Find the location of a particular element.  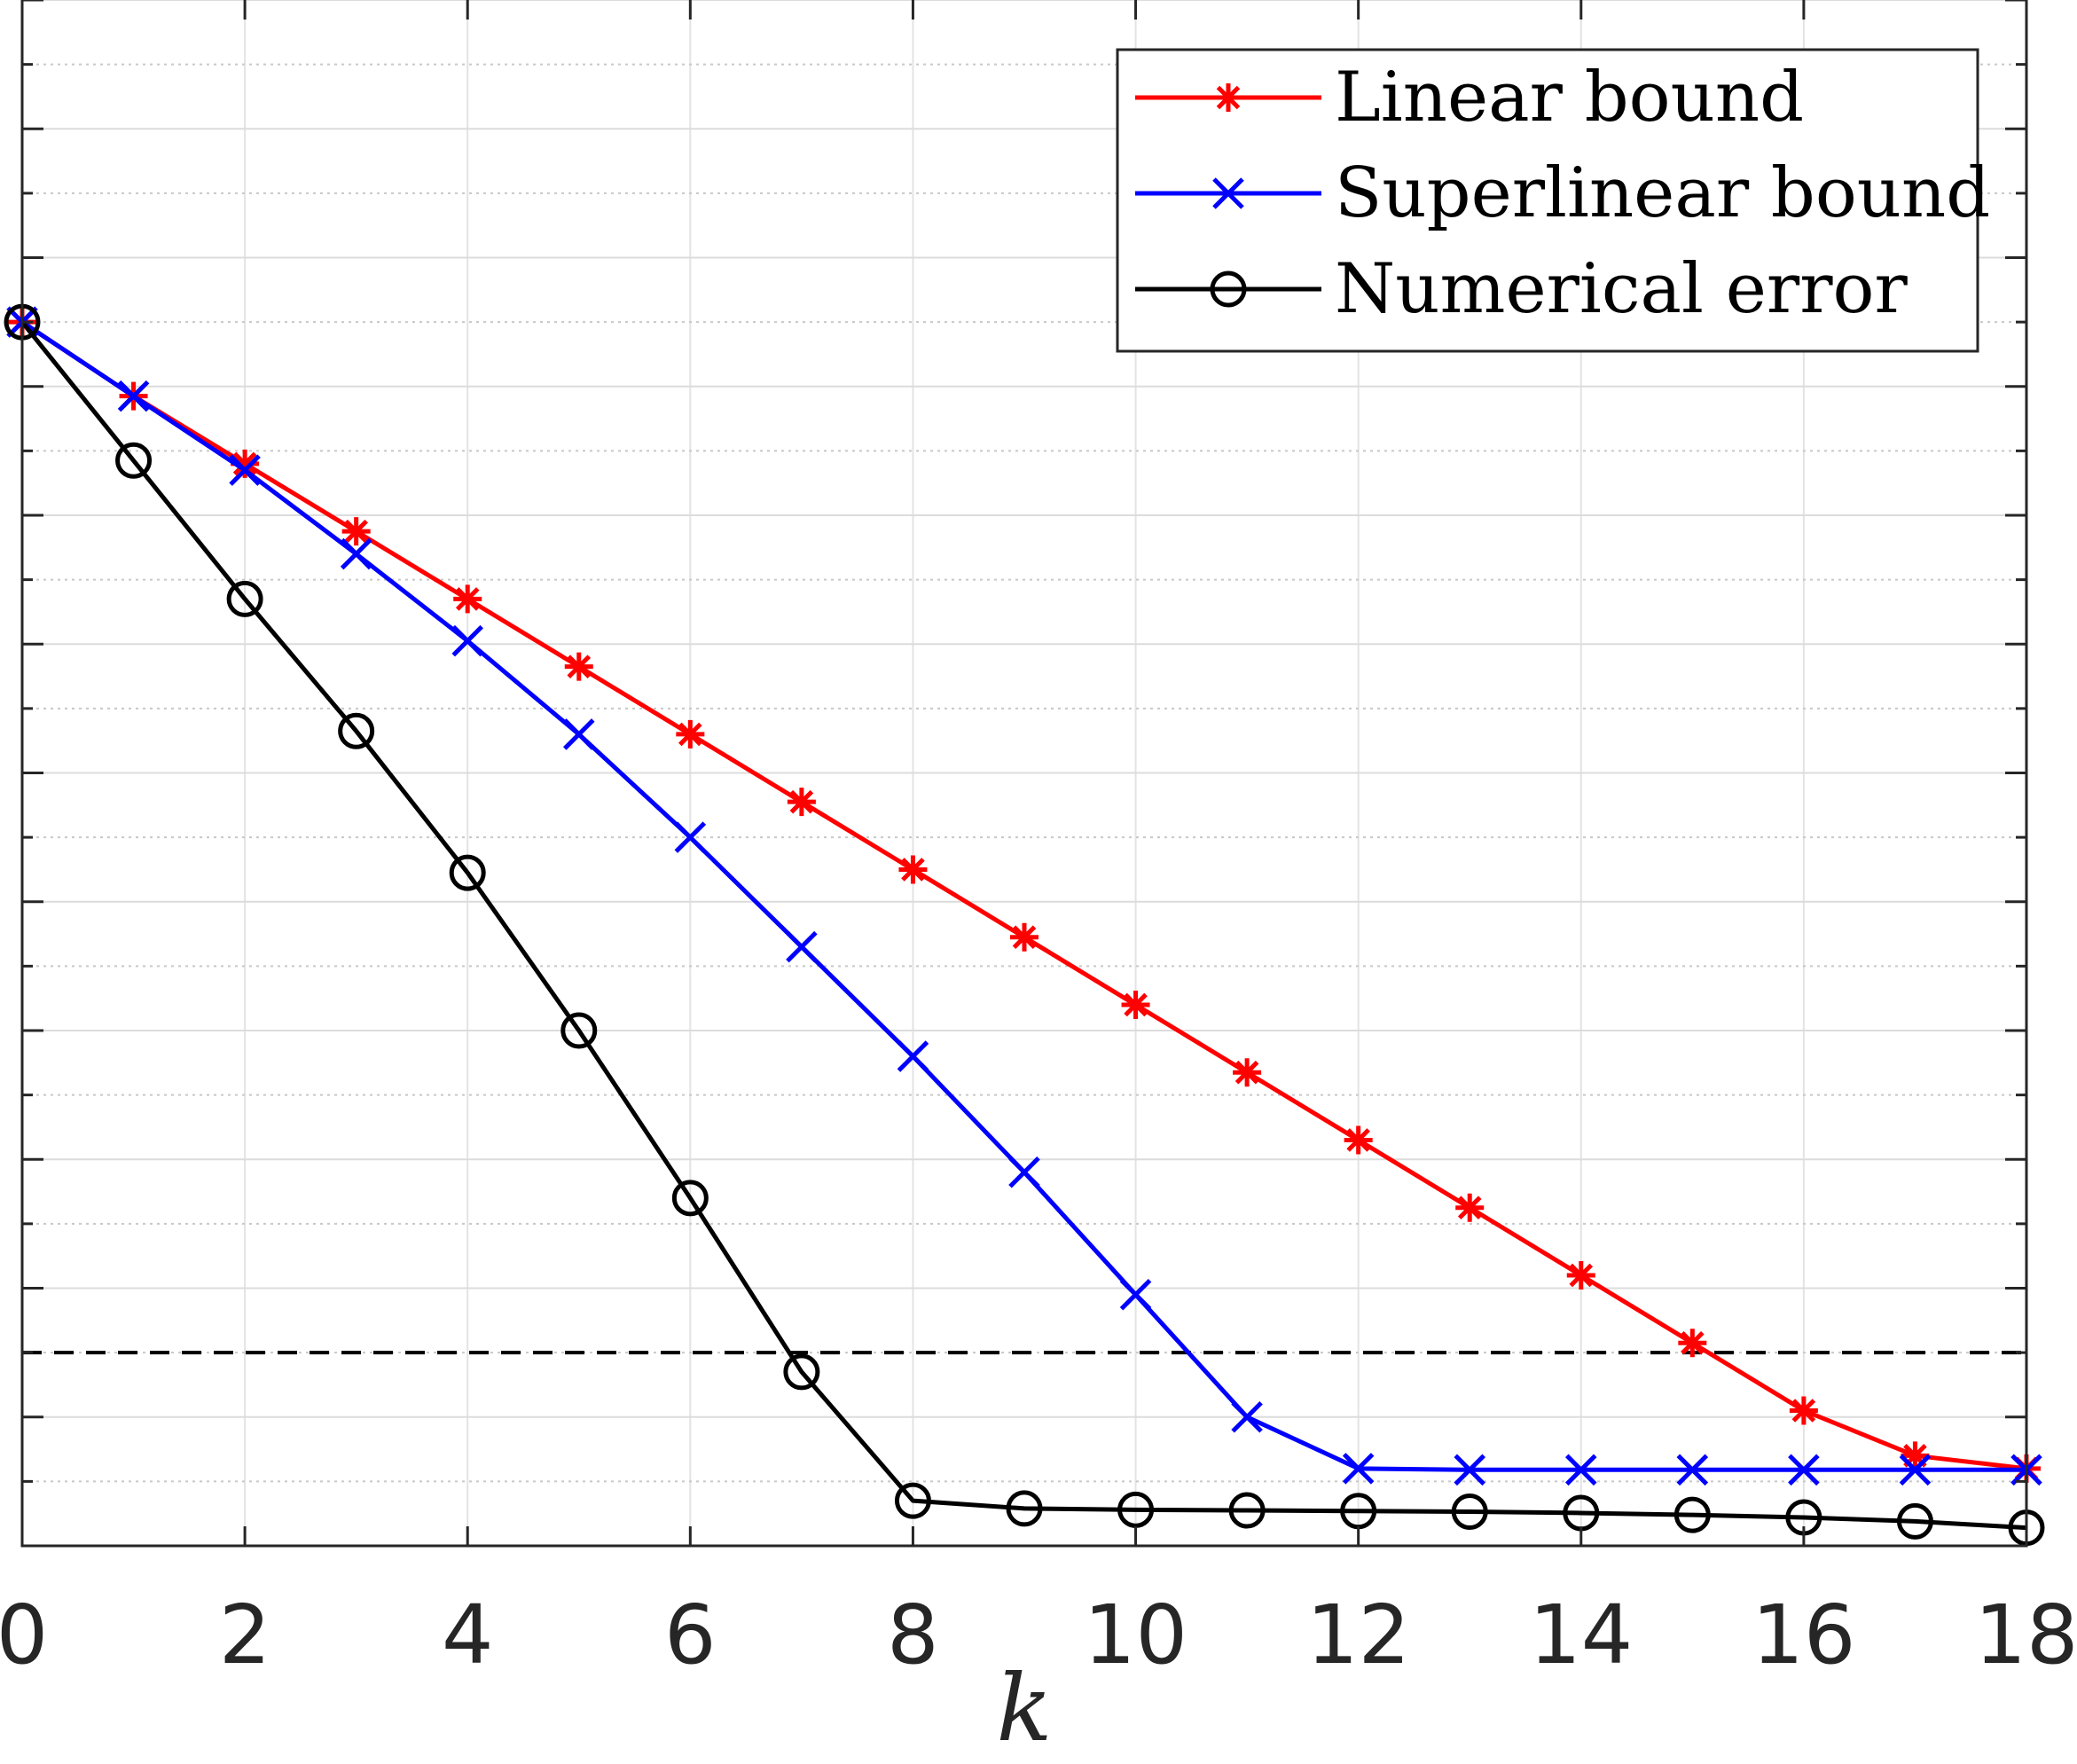

legend-box is located at coordinates (1547, 200).